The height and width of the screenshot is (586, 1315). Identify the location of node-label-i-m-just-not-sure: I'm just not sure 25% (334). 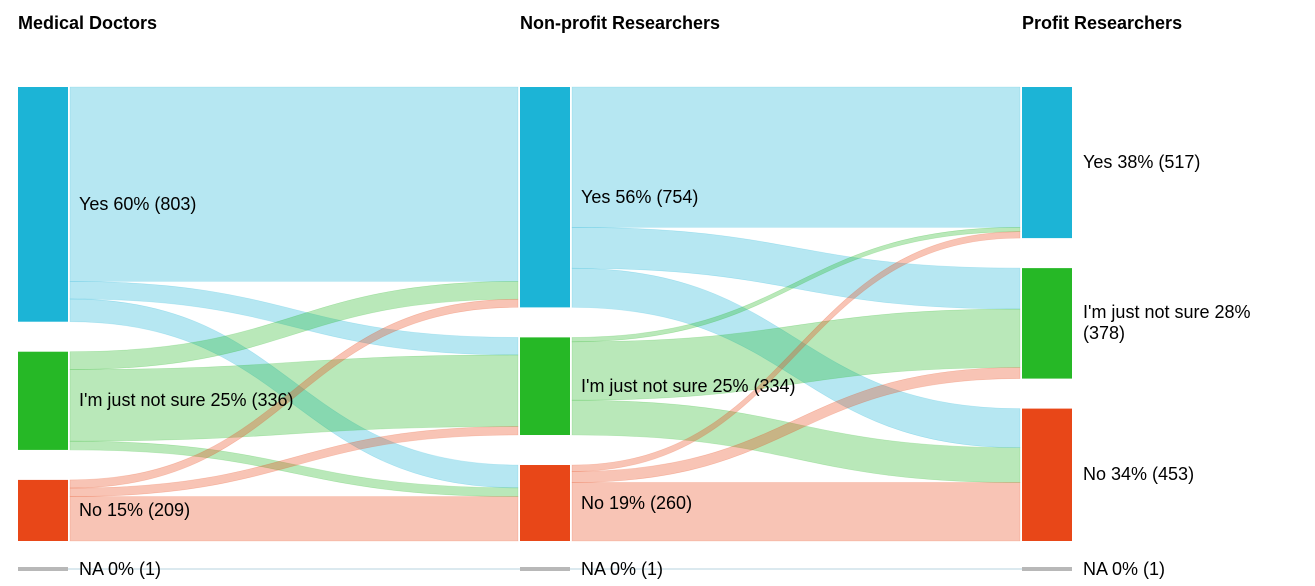
(688, 385).